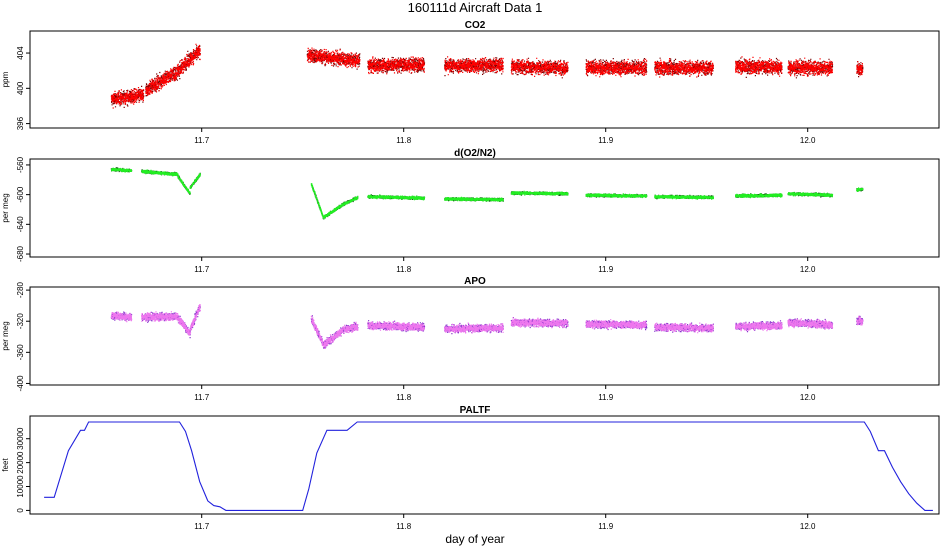  Describe the element at coordinates (20, 123) in the screenshot. I see `y-tick-label-co2: 396` at that location.